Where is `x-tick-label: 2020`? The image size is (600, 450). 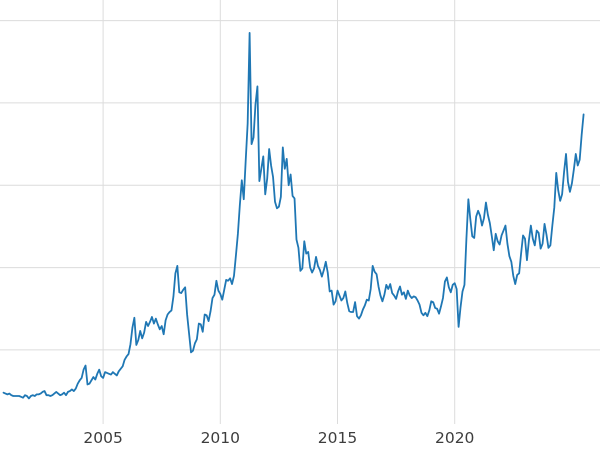 x-tick-label: 2020 is located at coordinates (454, 438).